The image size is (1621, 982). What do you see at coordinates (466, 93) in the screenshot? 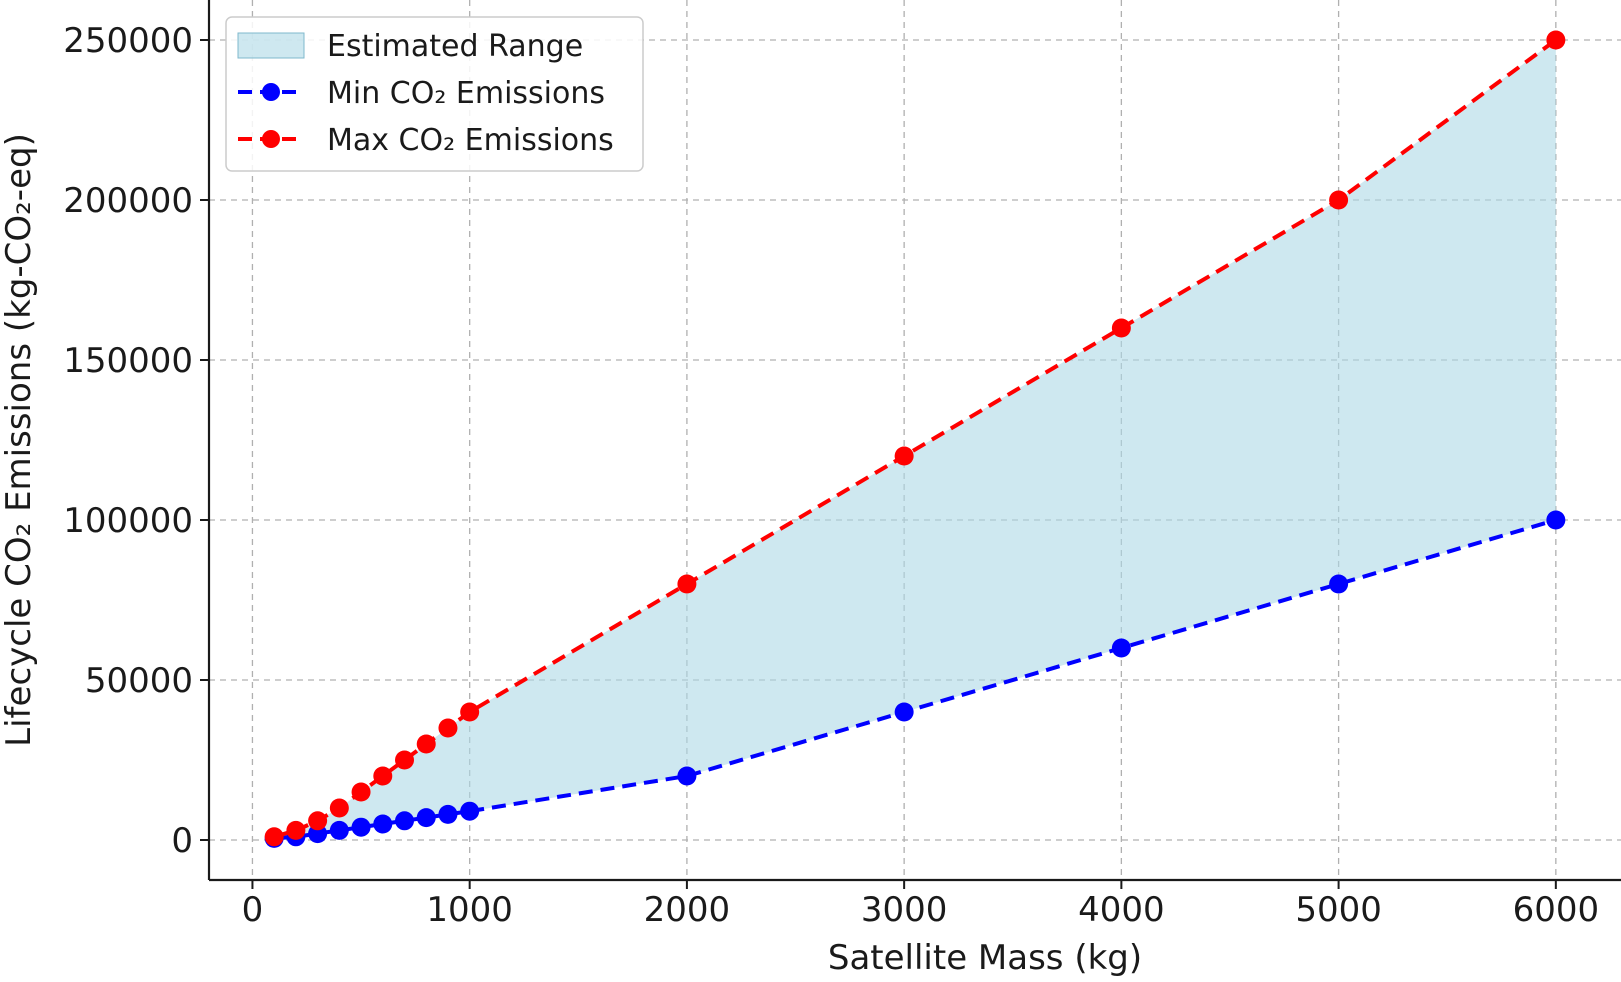
I see `legend-label-min: Min CO₂ Emissions` at bounding box center [466, 93].